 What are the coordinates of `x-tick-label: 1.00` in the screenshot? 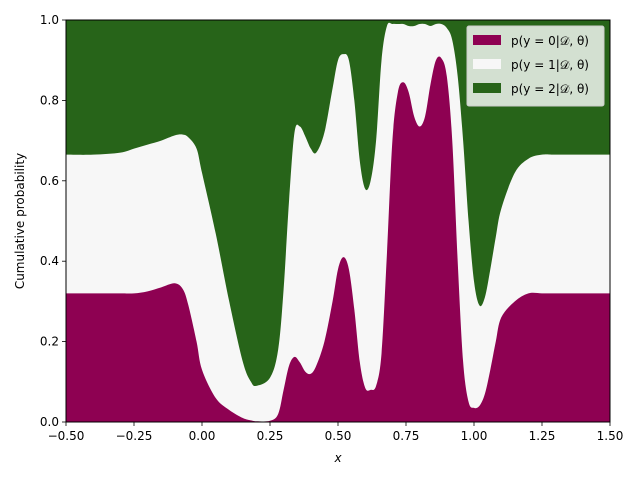 It's located at (474, 436).